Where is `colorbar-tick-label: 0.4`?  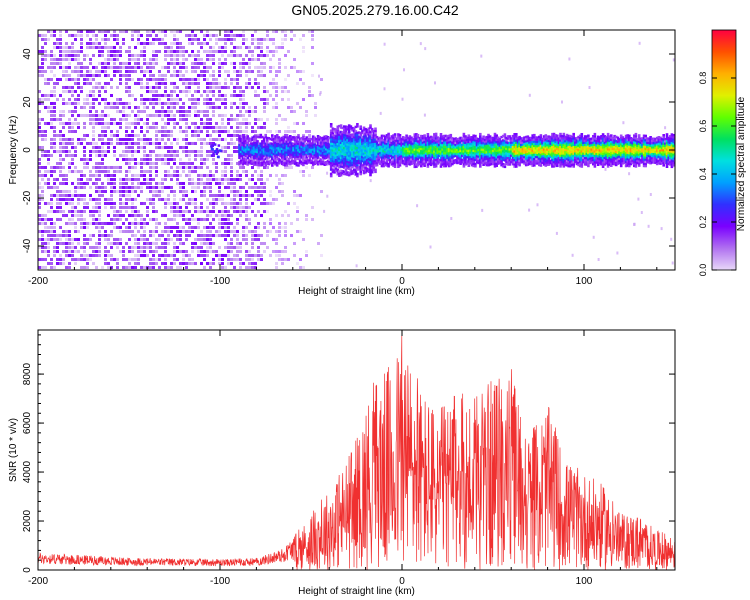
colorbar-tick-label: 0.4 is located at coordinates (703, 174).